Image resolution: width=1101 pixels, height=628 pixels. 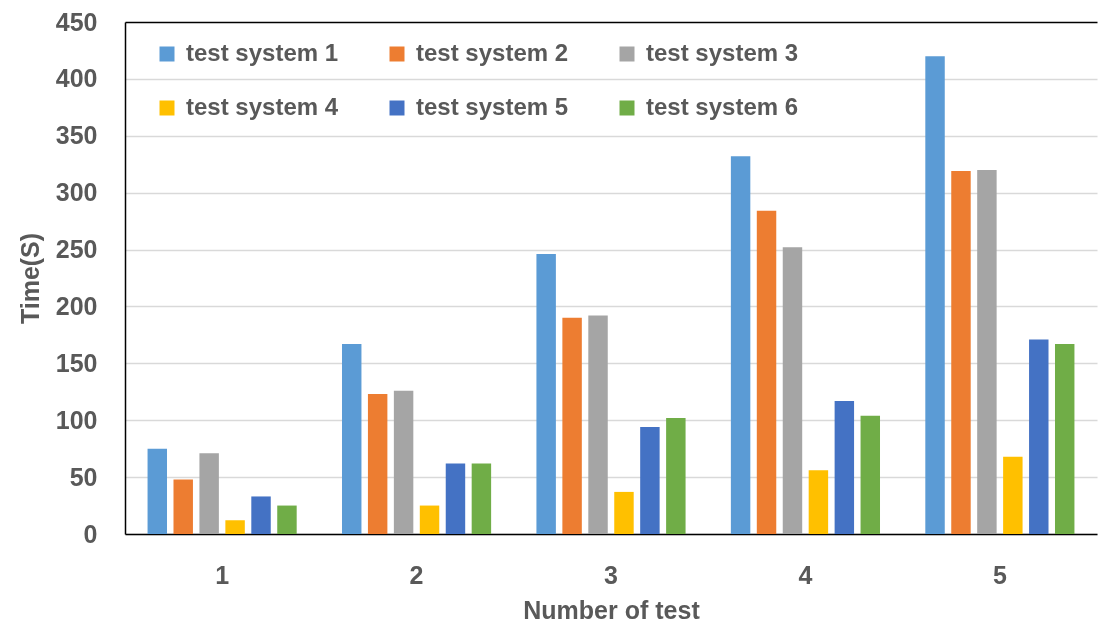 What do you see at coordinates (262, 106) in the screenshot?
I see `legend-label: test system 4` at bounding box center [262, 106].